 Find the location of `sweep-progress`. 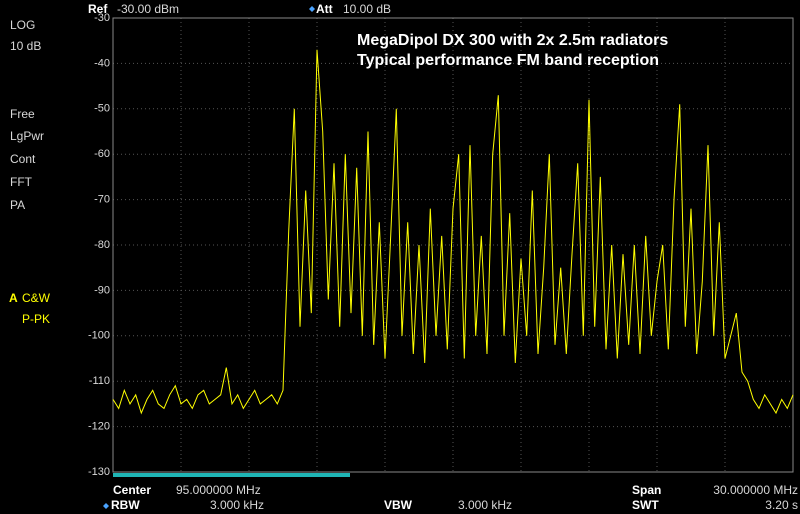

sweep-progress is located at coordinates (231, 475).